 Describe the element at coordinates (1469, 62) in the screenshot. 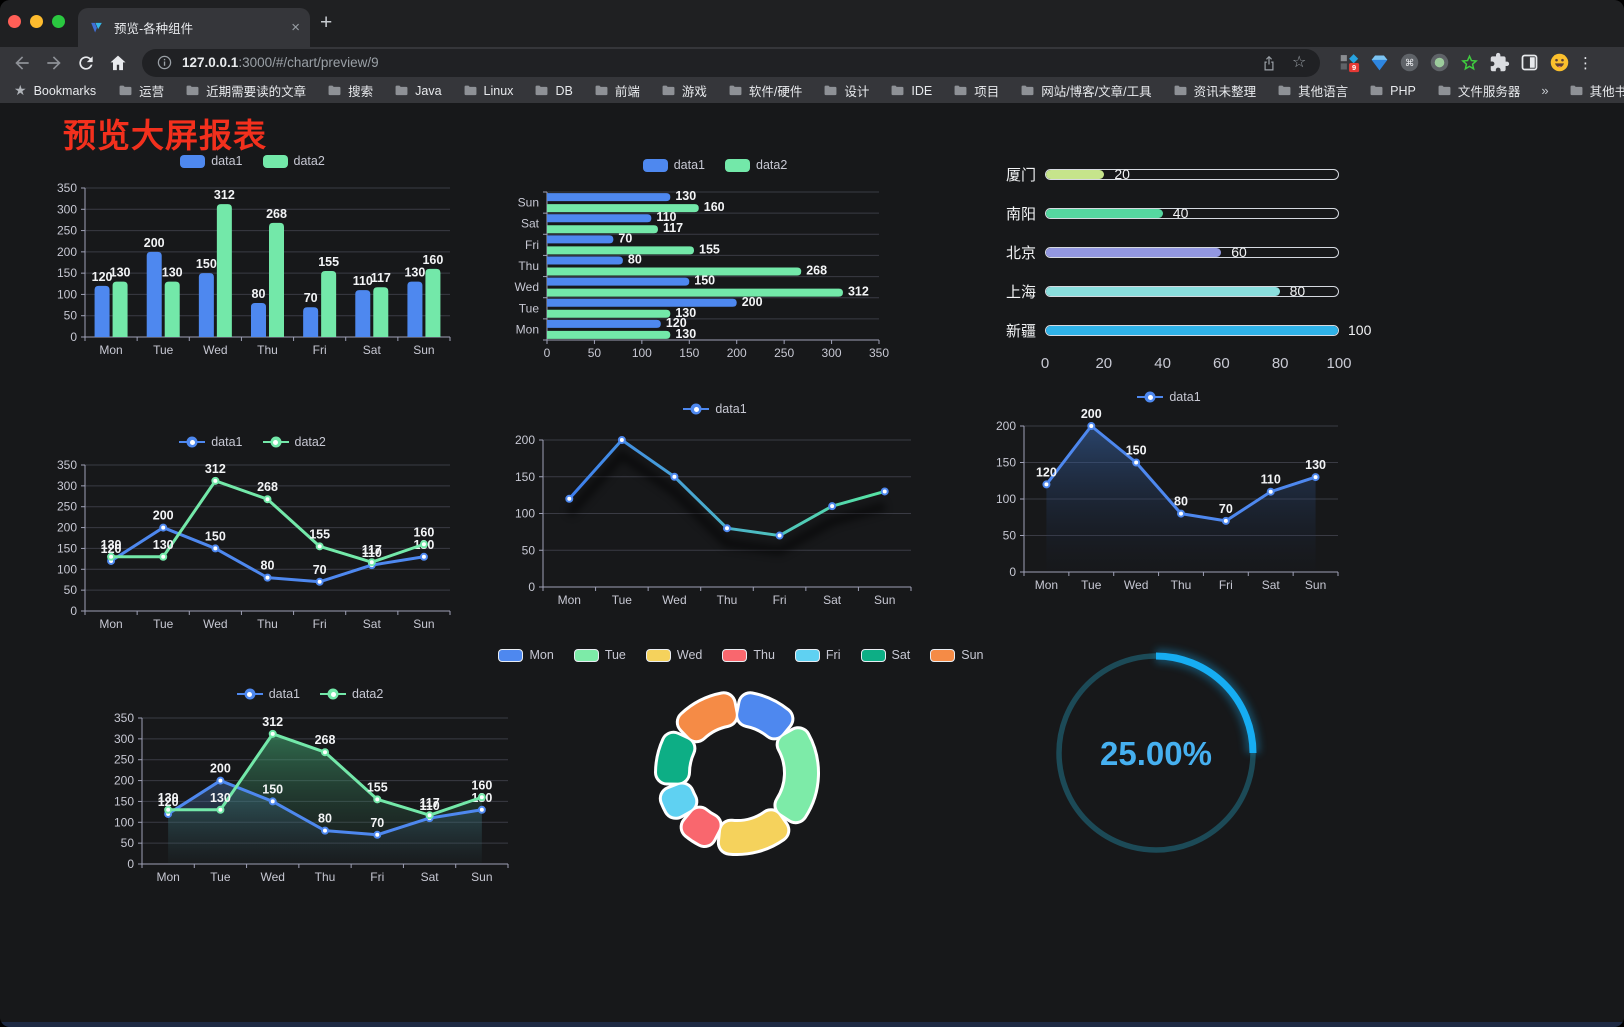

I see `extension-icon-green-star` at that location.